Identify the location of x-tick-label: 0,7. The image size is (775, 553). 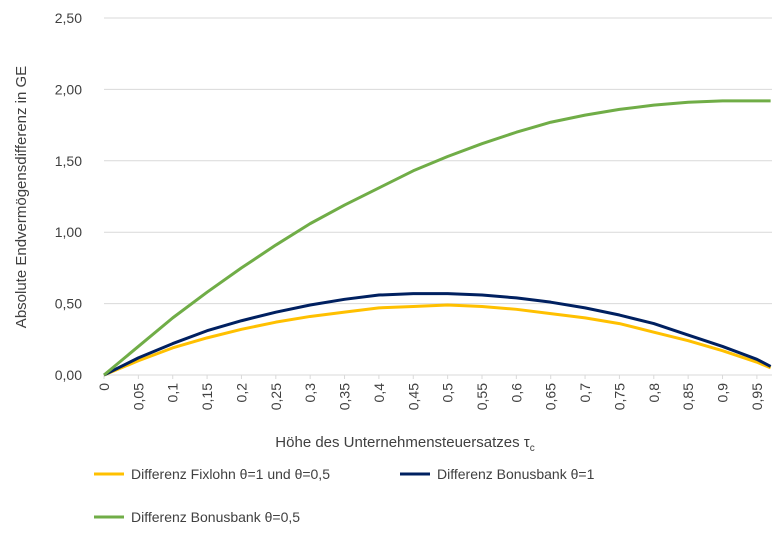
(585, 393).